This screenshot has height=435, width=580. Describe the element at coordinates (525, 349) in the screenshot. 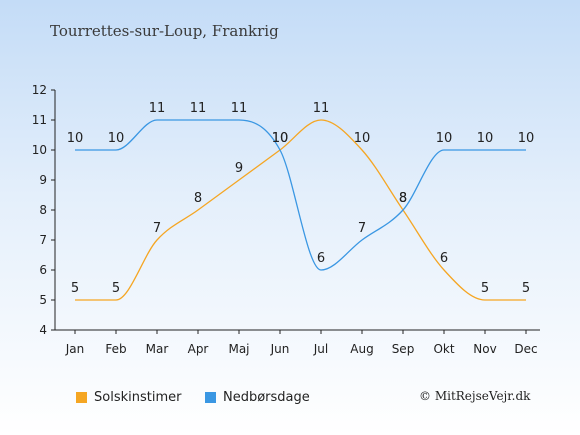

I see `x-tick-label-Dec: Dec` at that location.